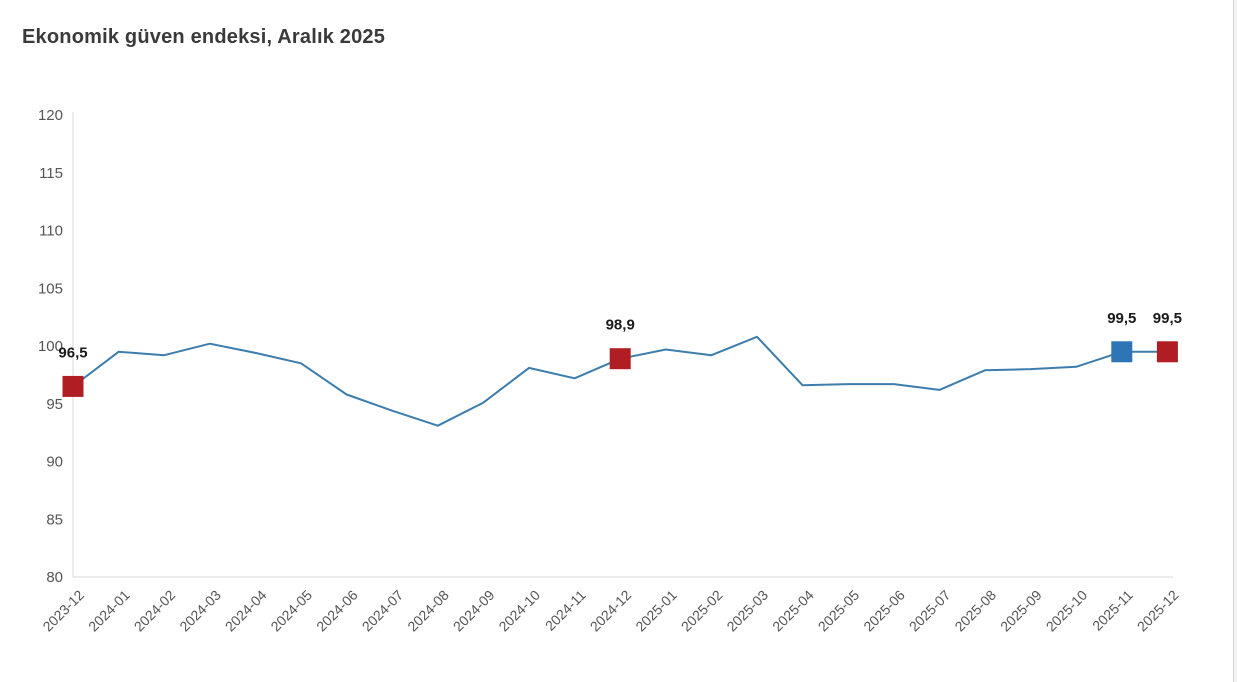 The width and height of the screenshot is (1237, 682). What do you see at coordinates (1158, 611) in the screenshot?
I see `x-axis-label: 2025-12` at bounding box center [1158, 611].